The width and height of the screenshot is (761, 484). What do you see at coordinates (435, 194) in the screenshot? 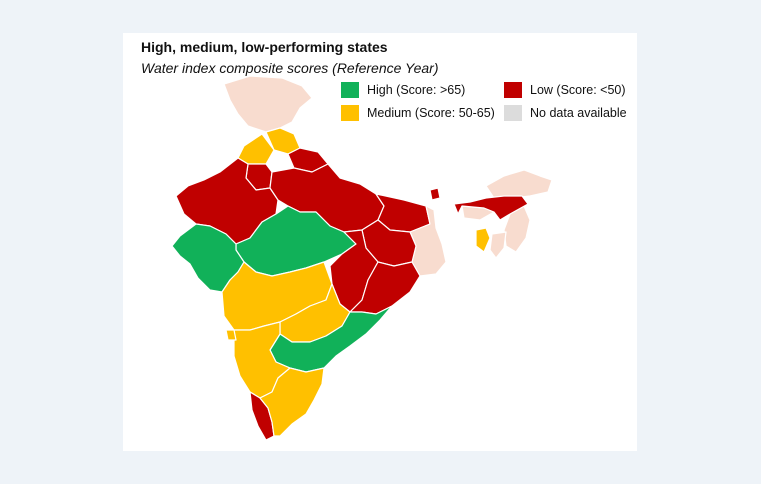
I see `region-sikkim` at bounding box center [435, 194].